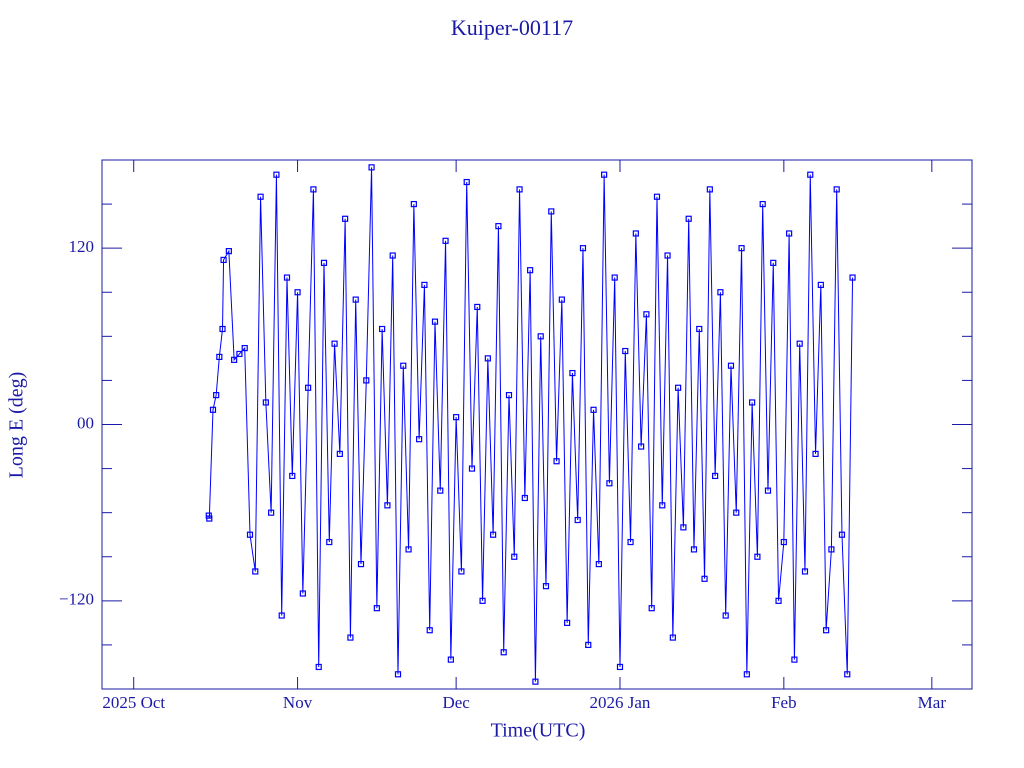  I want to click on y-axis-label: Long E (deg), so click(17, 425).